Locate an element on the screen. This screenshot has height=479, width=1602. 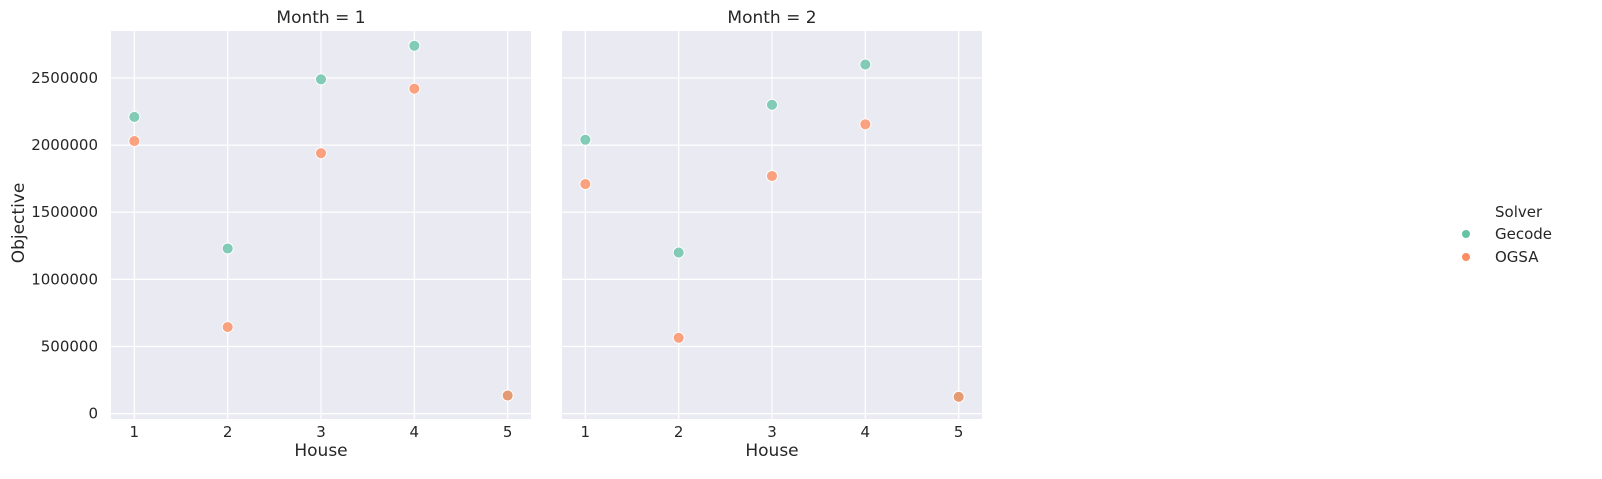
panel-2-x-axis-label: House is located at coordinates (771, 451).